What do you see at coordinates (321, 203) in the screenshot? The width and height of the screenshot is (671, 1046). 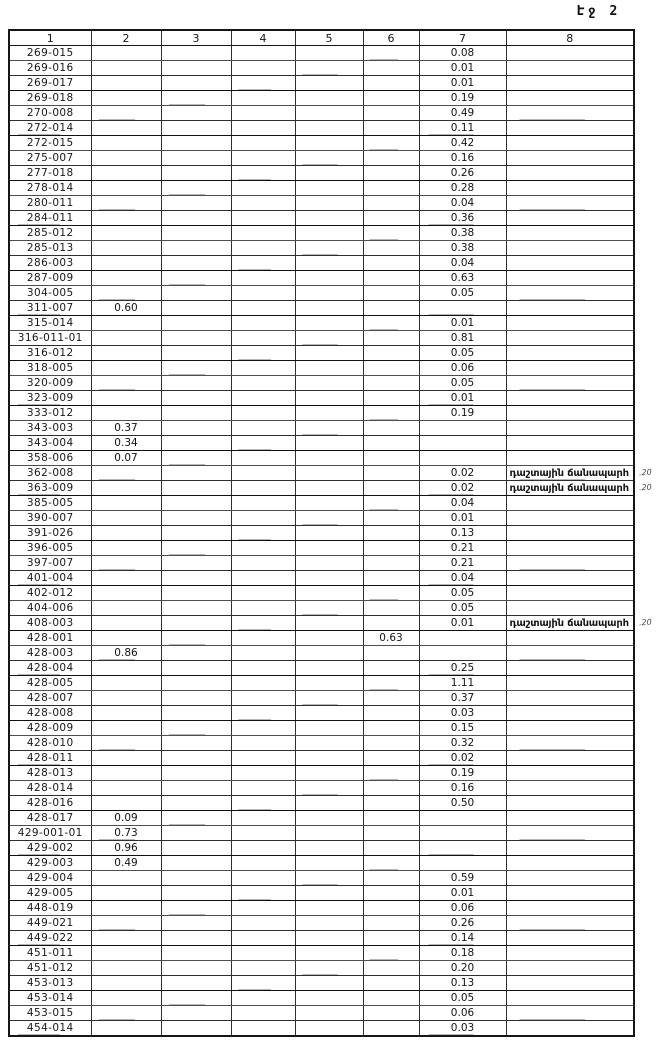 I see `table-row: 280-011 0.04` at bounding box center [321, 203].